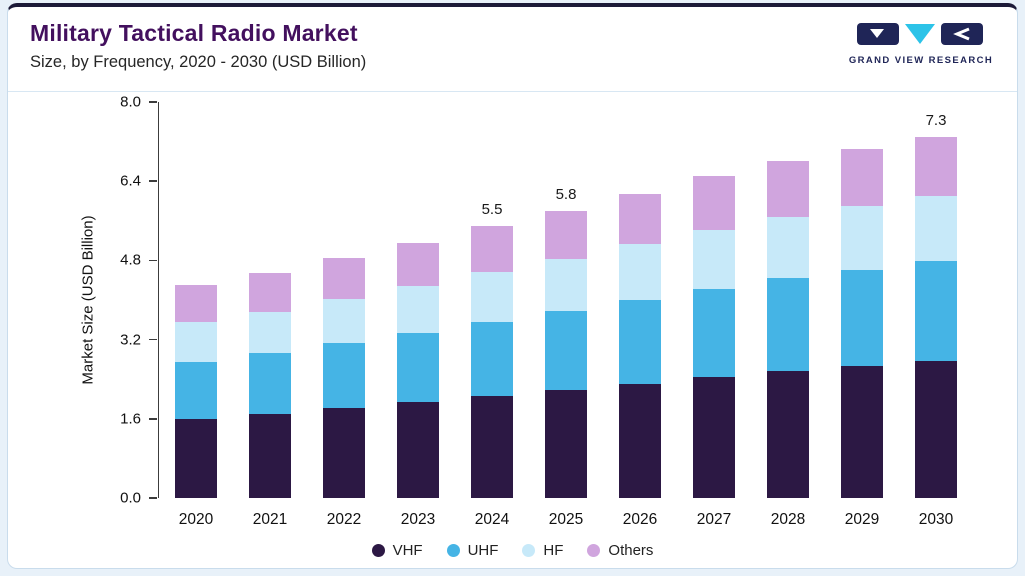 Image resolution: width=1025 pixels, height=576 pixels. I want to click on bar-total-label: 5.8, so click(566, 194).